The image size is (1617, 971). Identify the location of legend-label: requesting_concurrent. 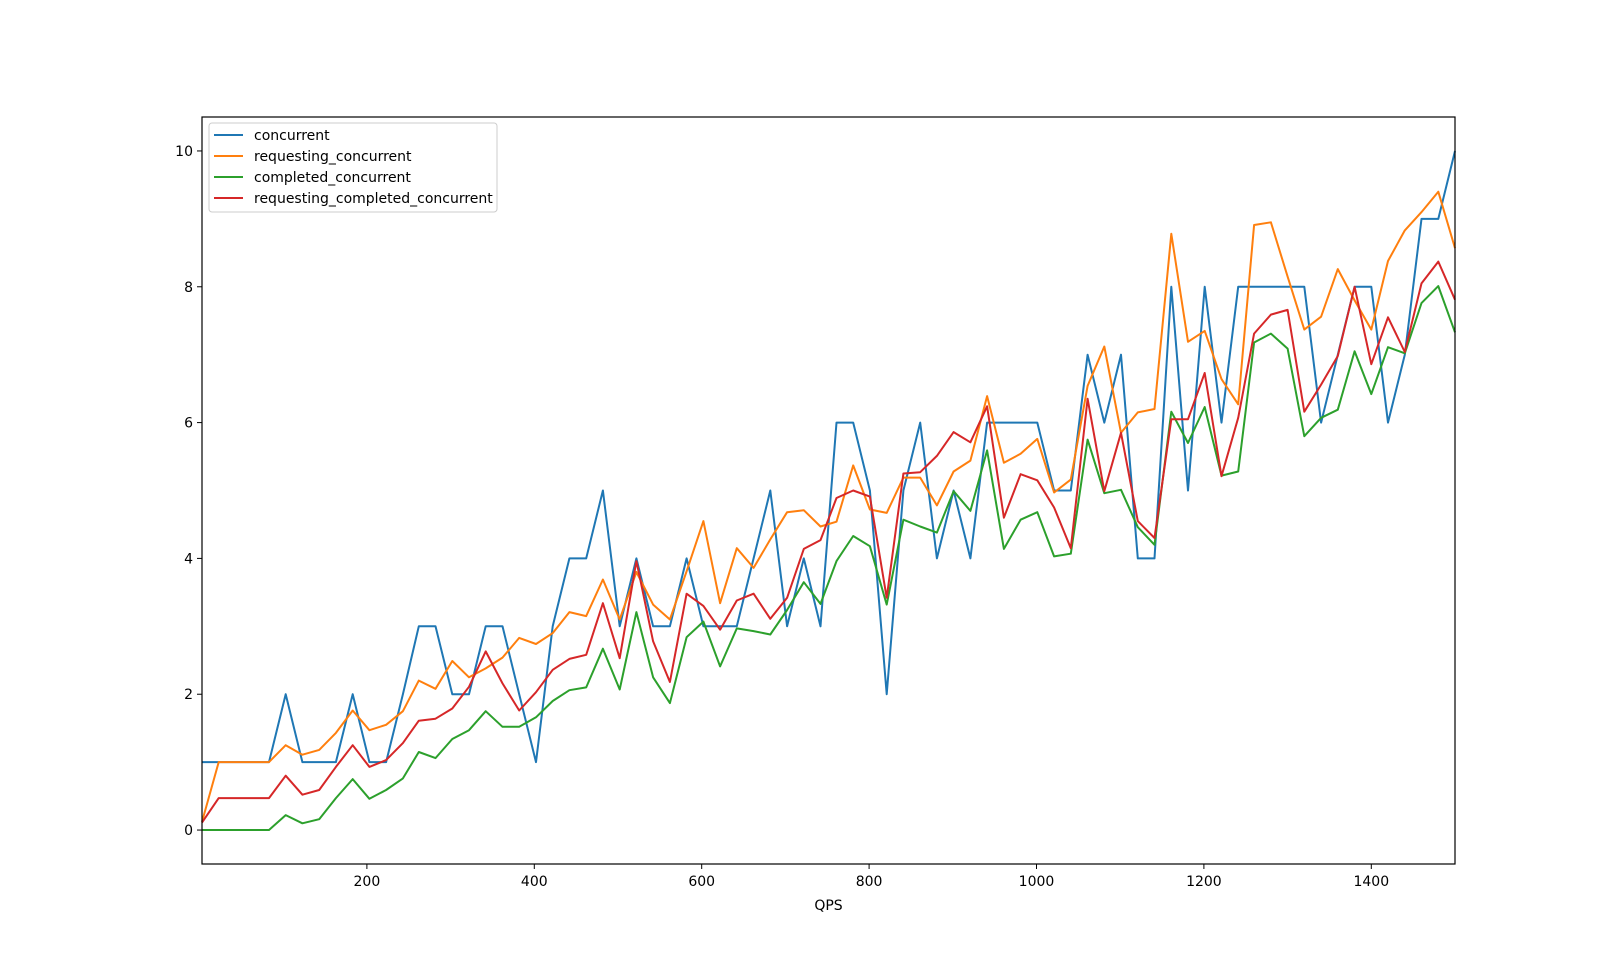
(333, 157).